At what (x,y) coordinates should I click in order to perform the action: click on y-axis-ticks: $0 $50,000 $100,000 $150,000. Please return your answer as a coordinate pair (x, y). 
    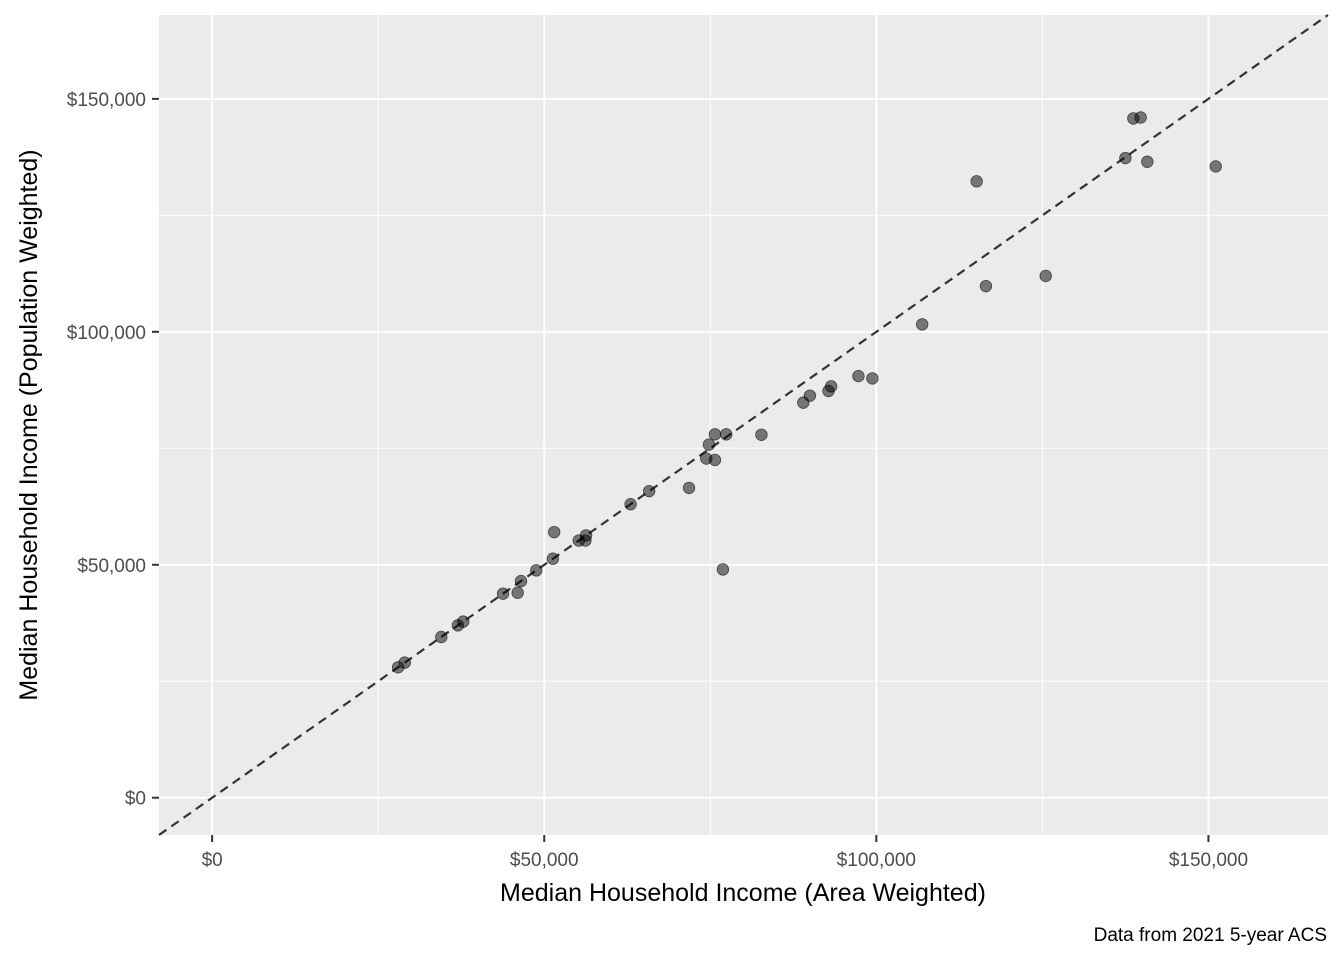
    Looking at the image, I should click on (113, 450).